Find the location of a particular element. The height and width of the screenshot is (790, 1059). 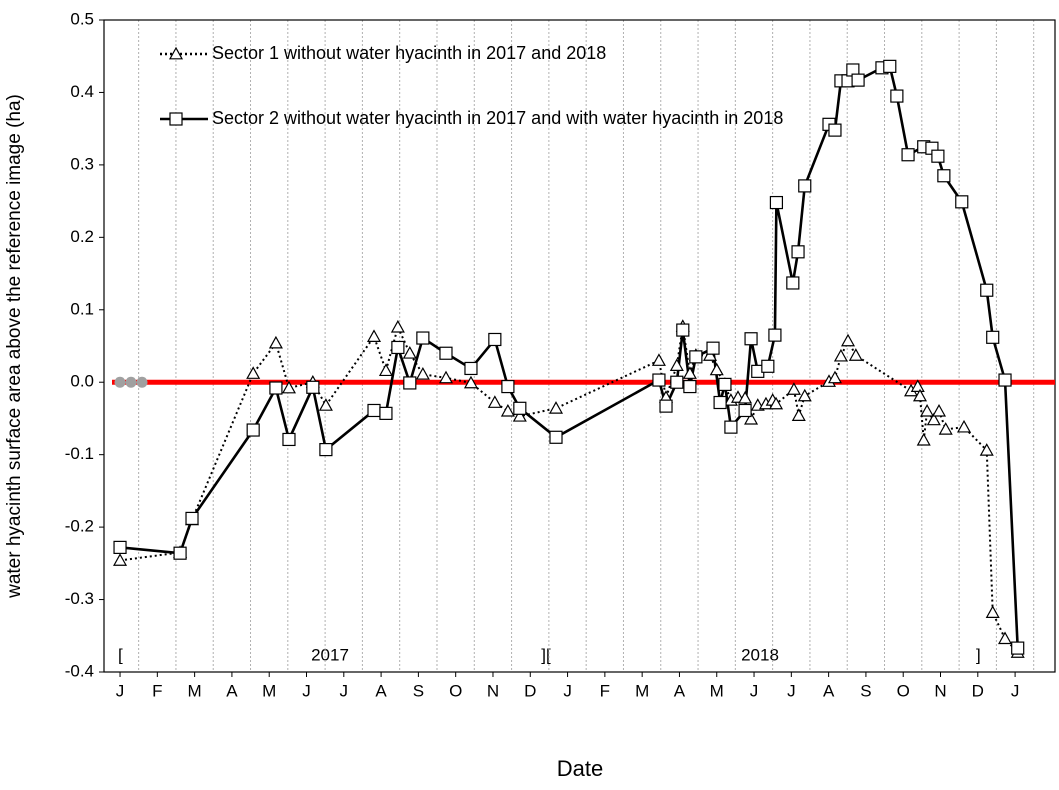

y-tick-label: 0.5 is located at coordinates (82, 18).